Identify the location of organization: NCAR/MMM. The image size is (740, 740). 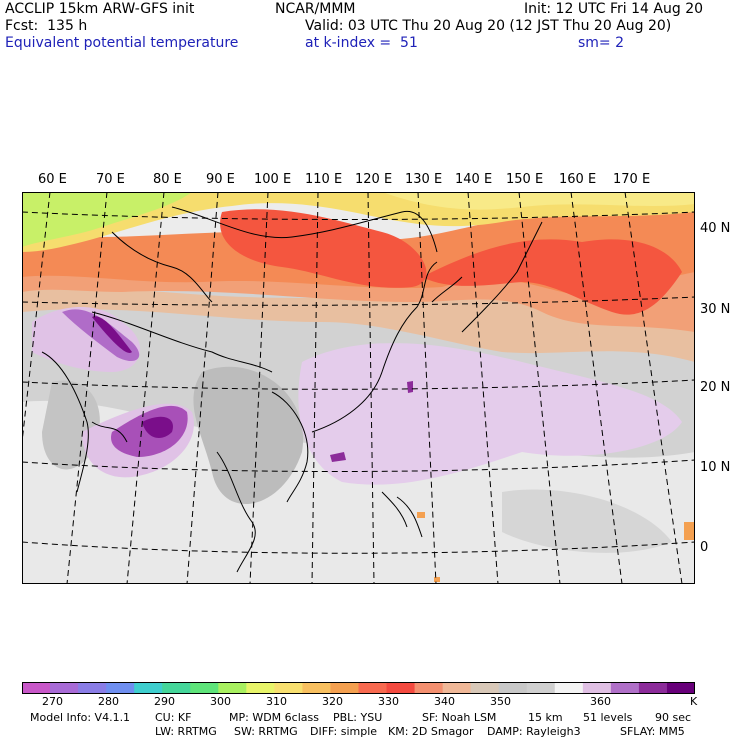
(315, 9).